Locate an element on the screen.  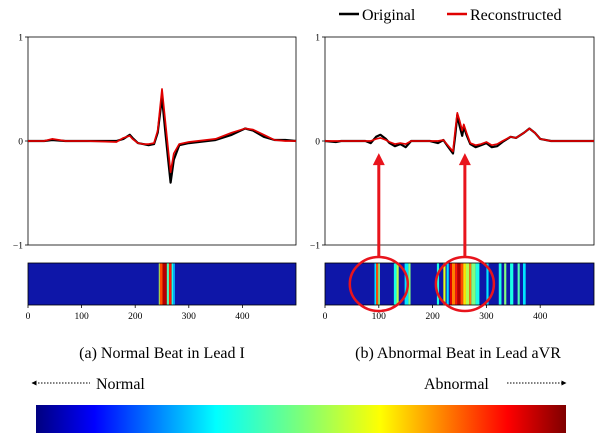
heatmap-a-bands is located at coordinates (166, 284).